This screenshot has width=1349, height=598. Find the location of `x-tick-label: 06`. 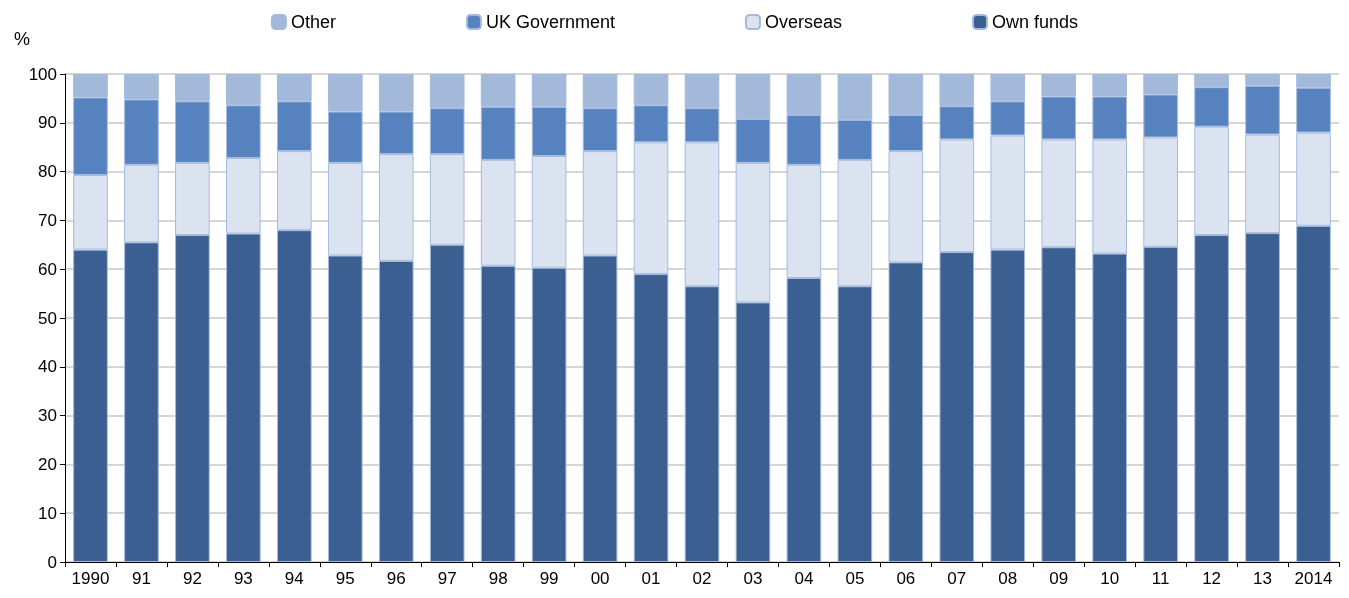

x-tick-label: 06 is located at coordinates (906, 578).